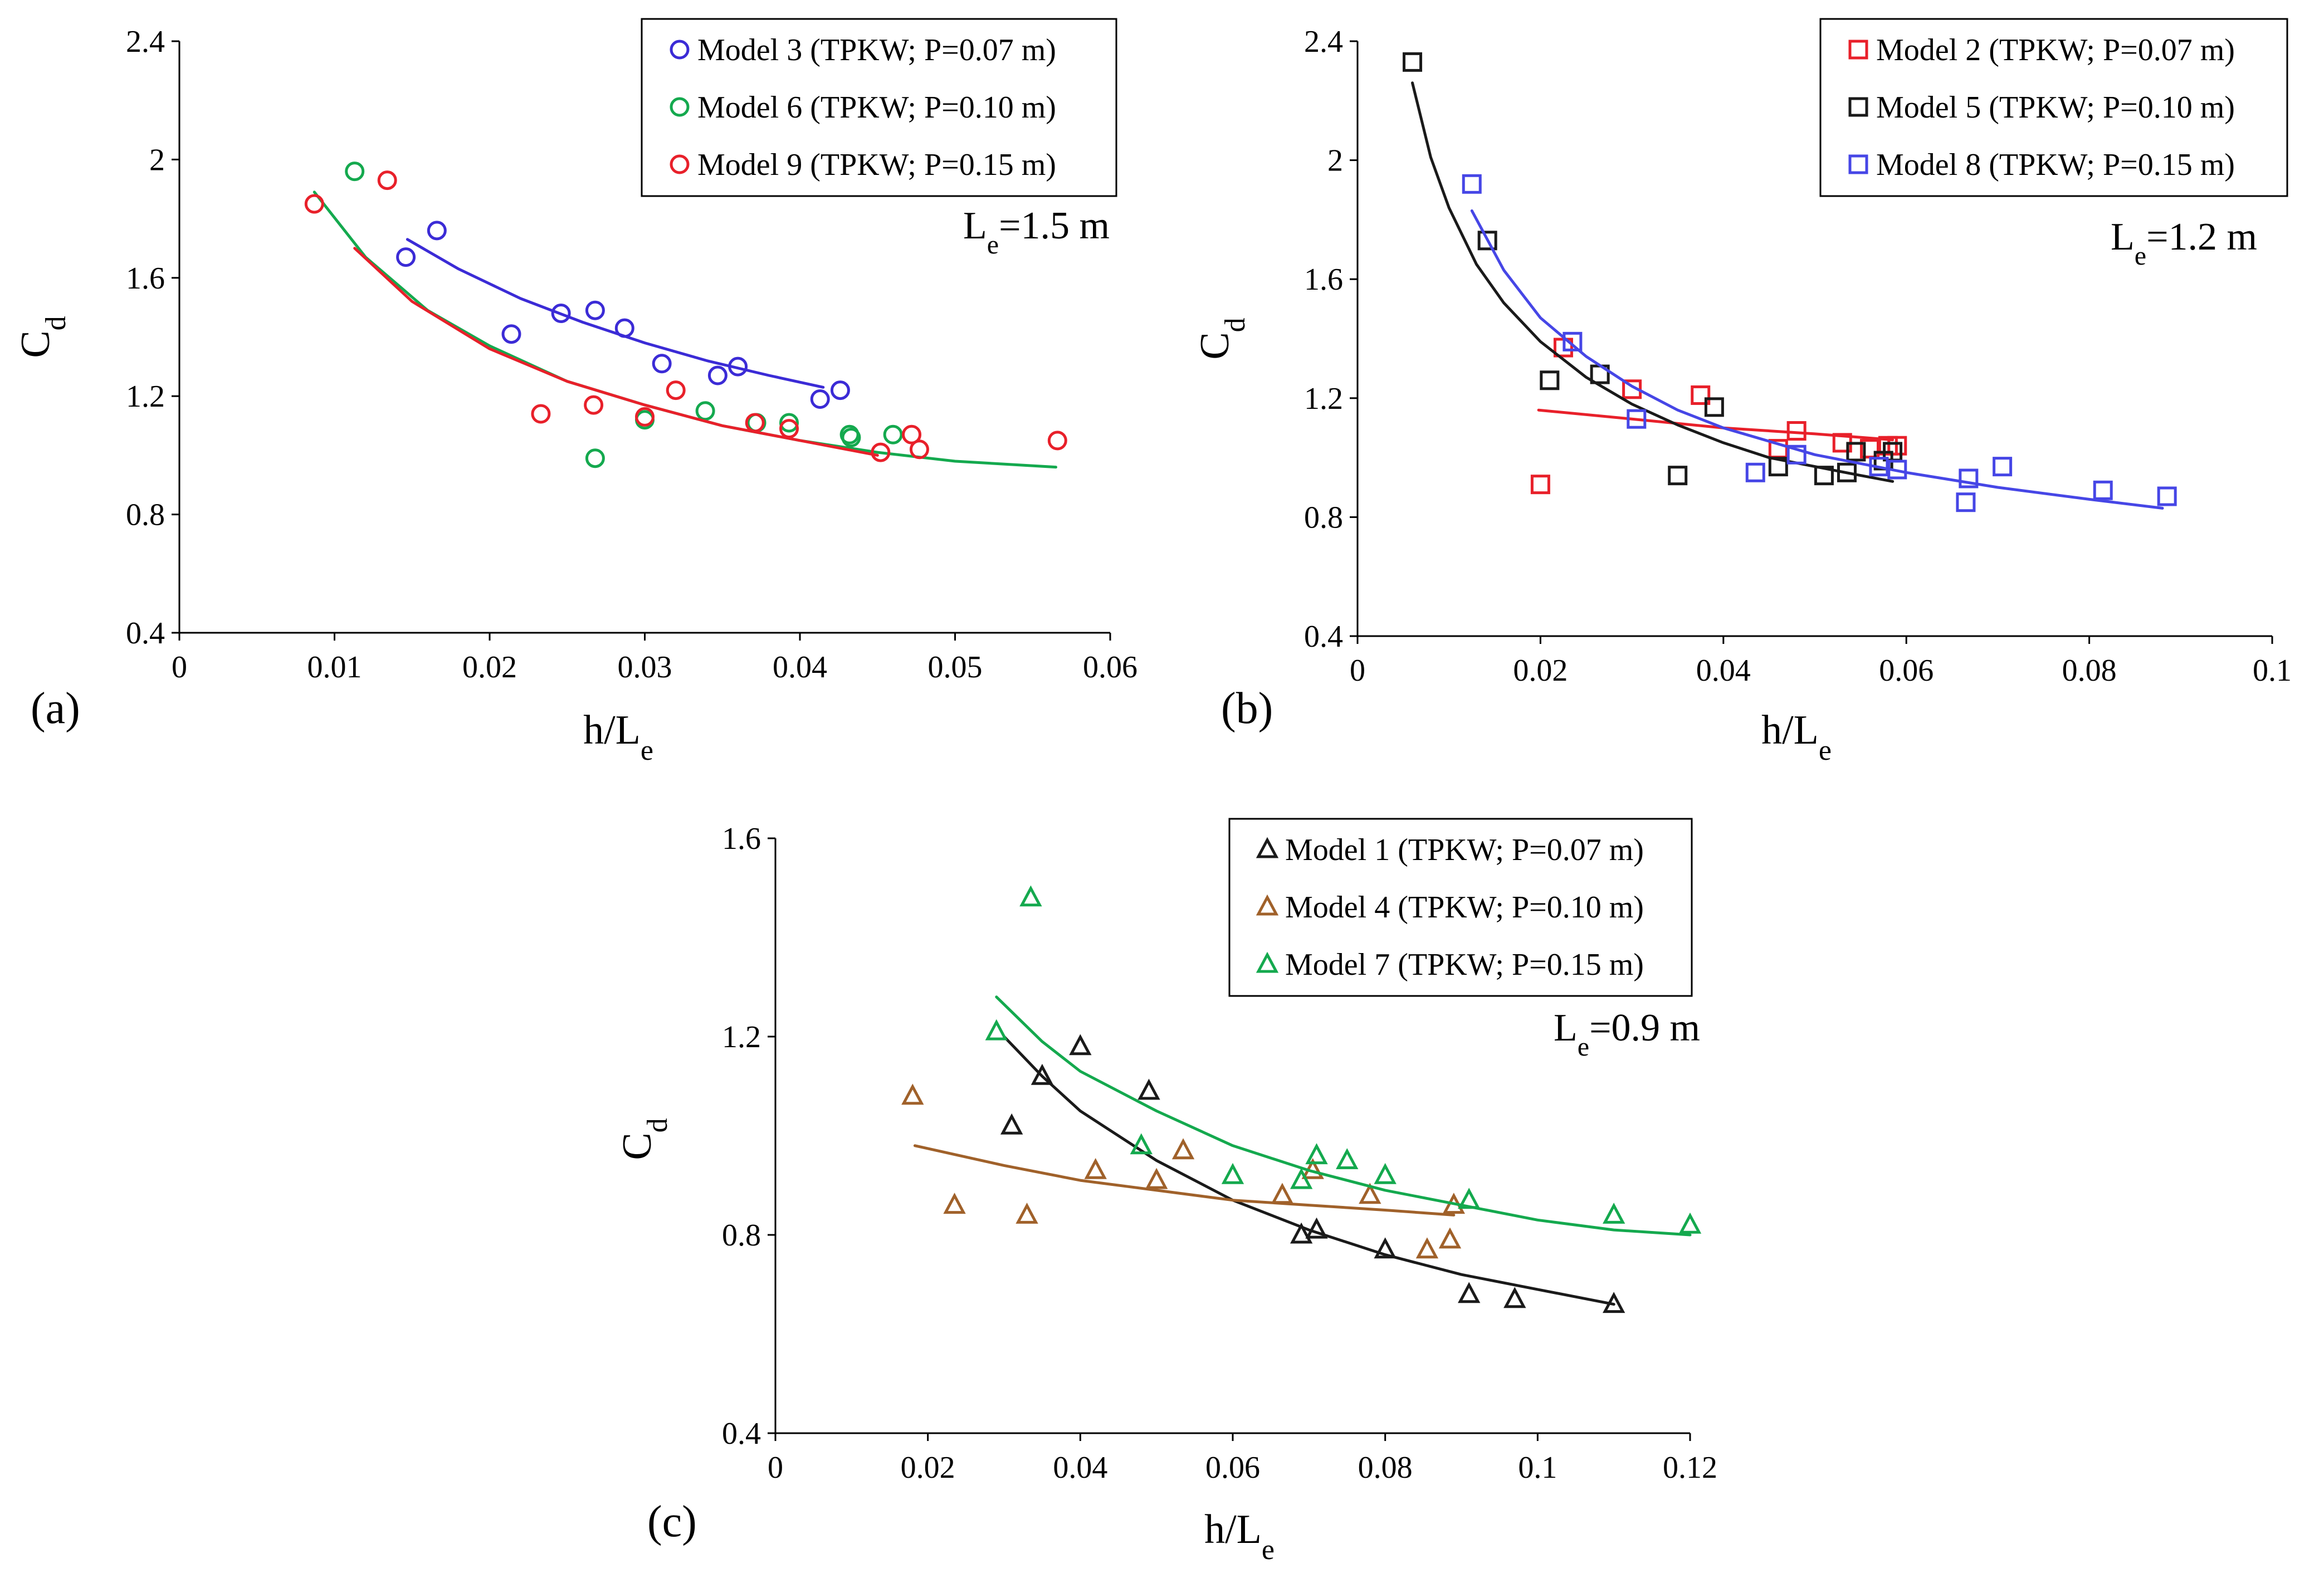 The height and width of the screenshot is (1573, 2324). Describe the element at coordinates (645, 668) in the screenshot. I see `x-tick-label: 0.03` at that location.